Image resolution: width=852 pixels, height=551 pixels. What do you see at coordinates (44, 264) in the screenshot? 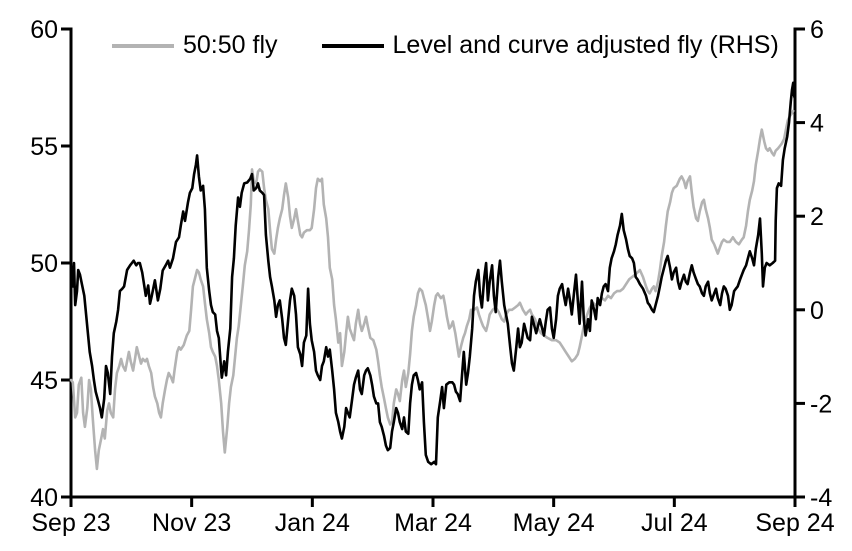
I see `left-axis-tick-label: 50` at bounding box center [44, 264].